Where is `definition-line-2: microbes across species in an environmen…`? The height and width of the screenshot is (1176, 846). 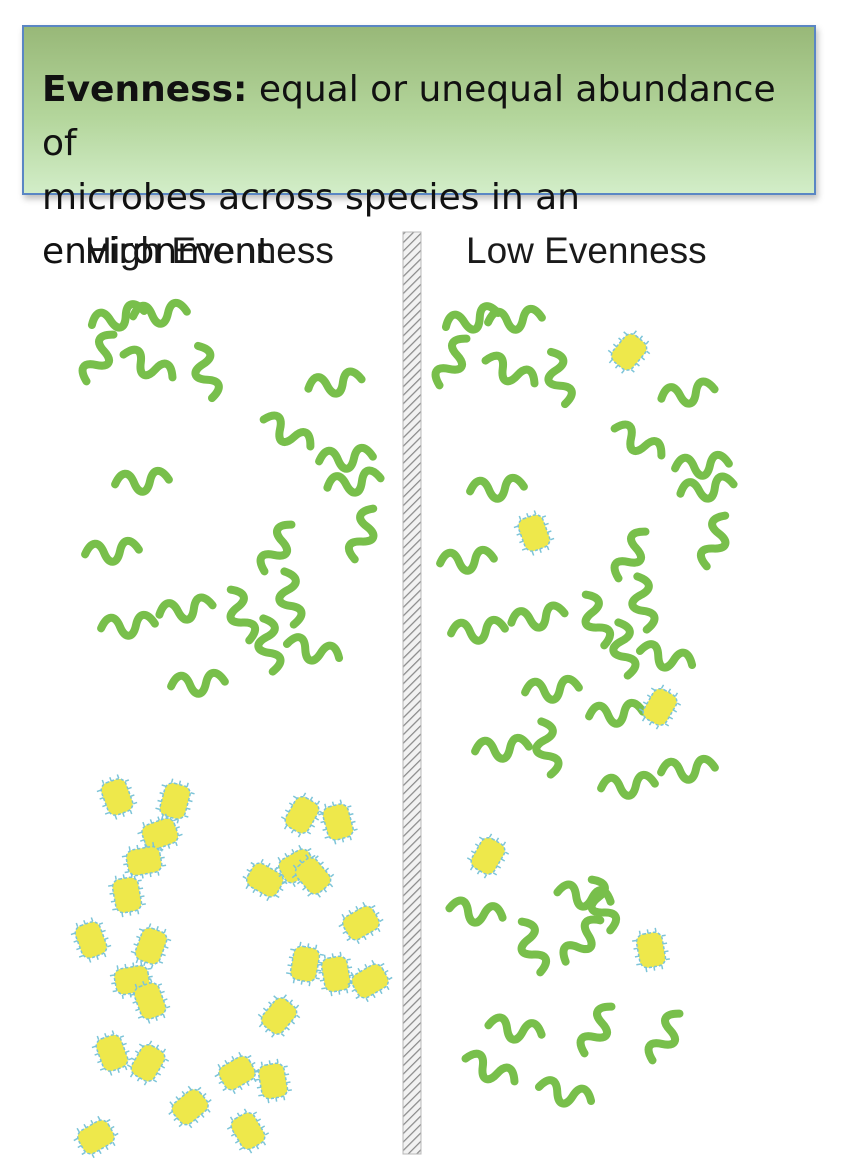 definition-line-2: microbes across species in an environmen… is located at coordinates (311, 224).